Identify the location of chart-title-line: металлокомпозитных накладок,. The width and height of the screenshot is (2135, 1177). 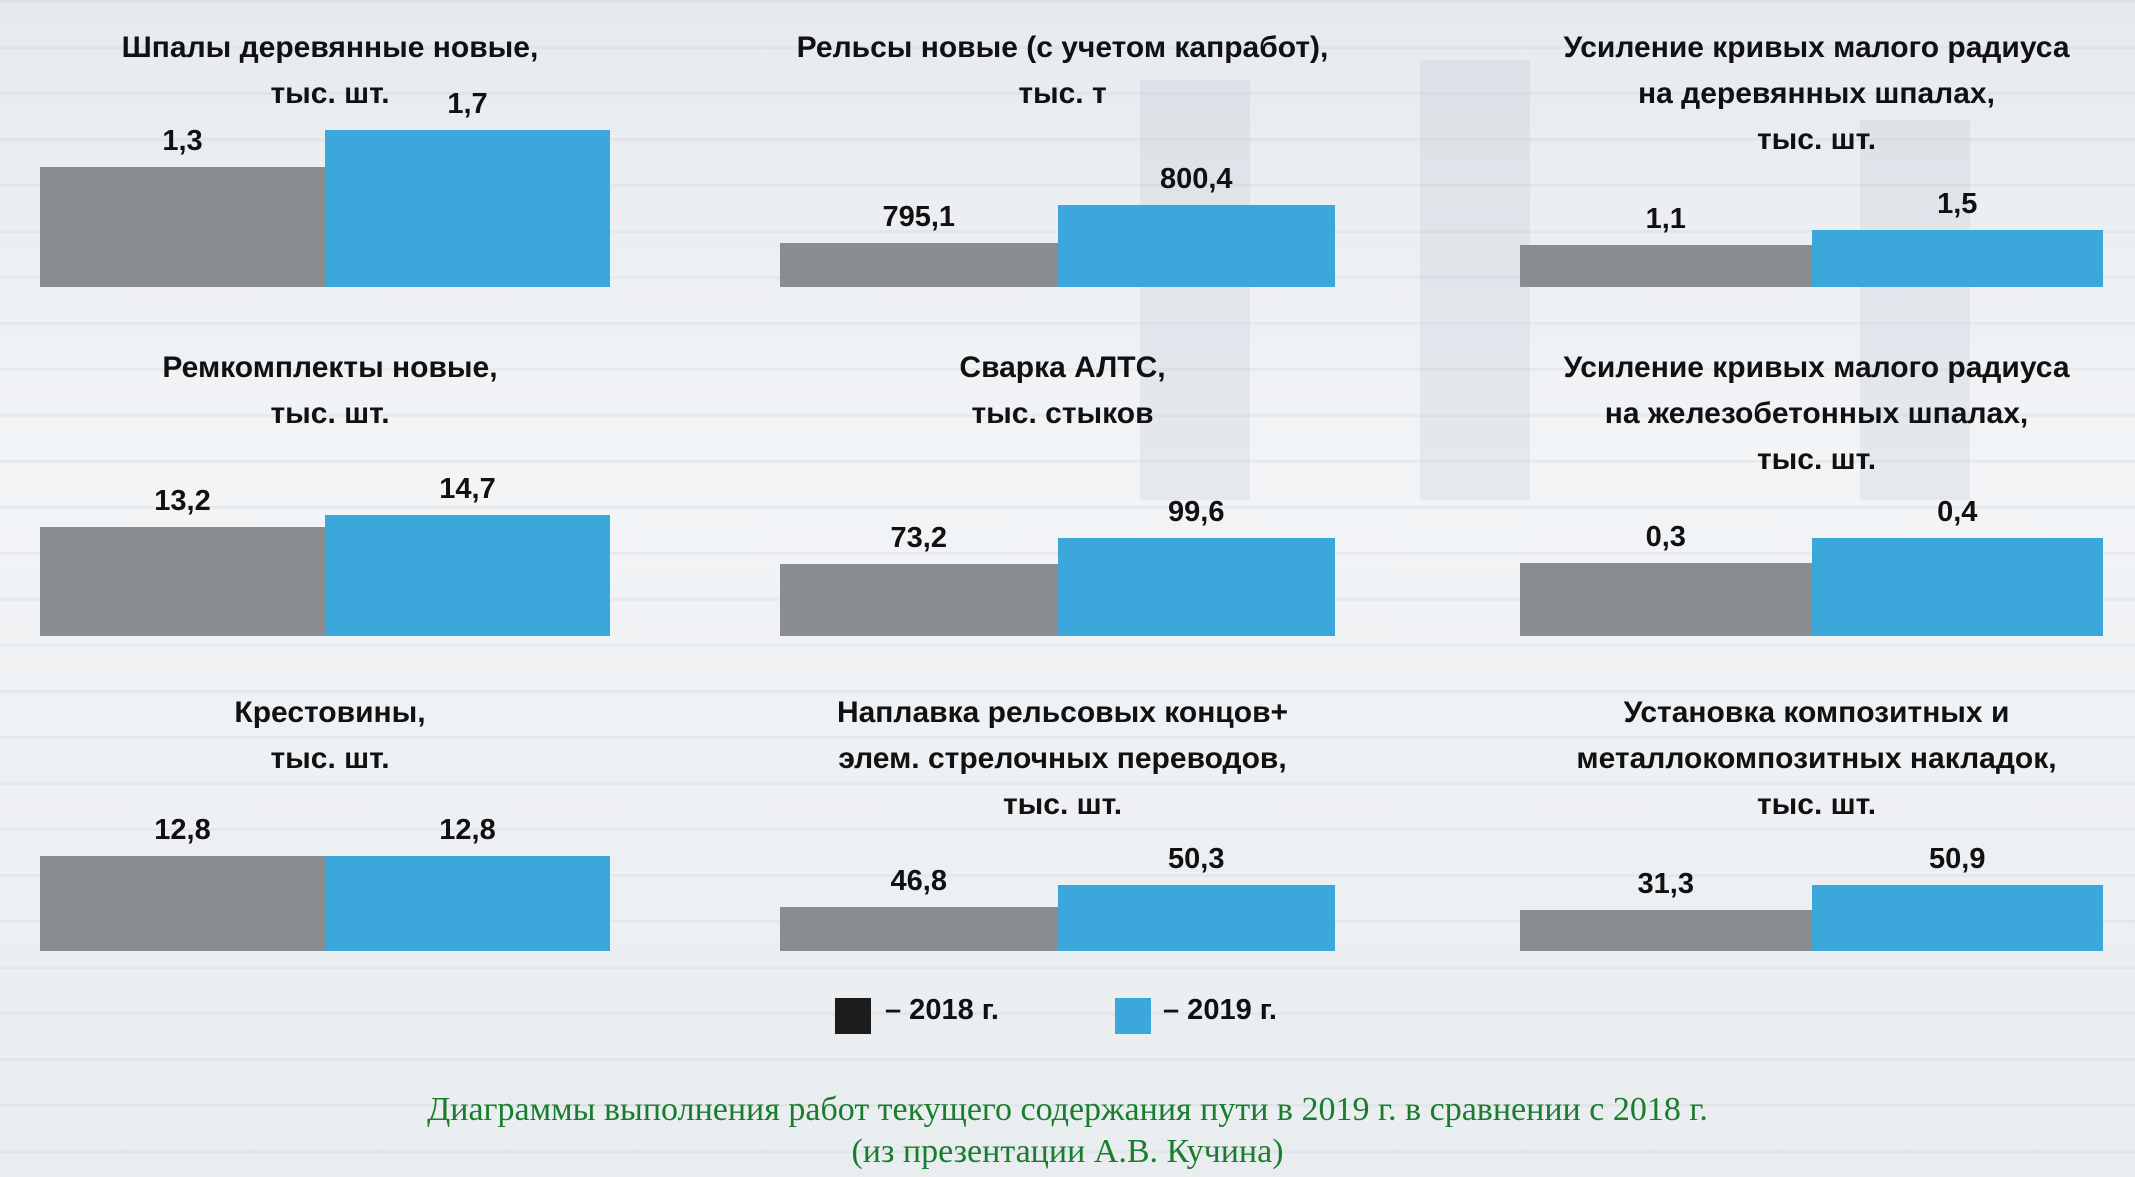
(1816, 758).